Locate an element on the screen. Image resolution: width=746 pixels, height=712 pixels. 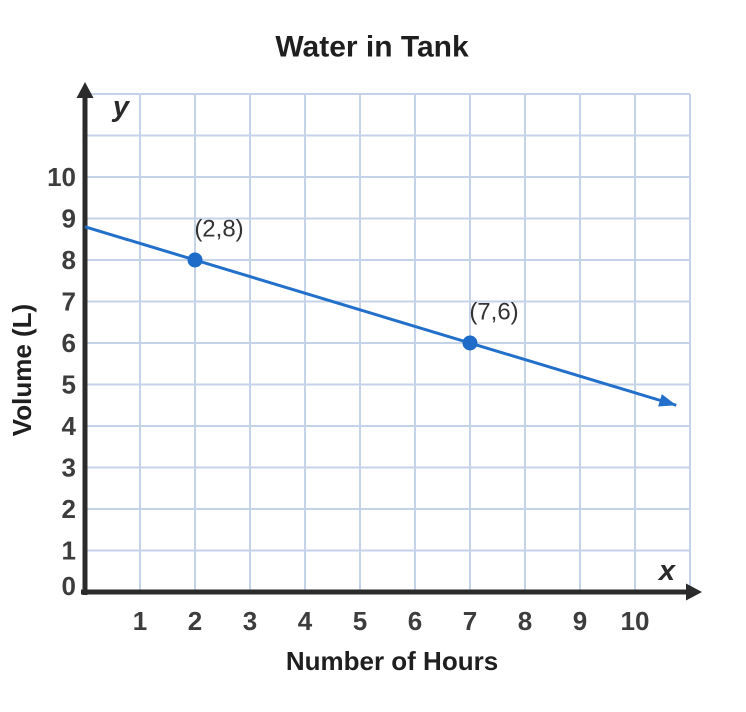
data-point-label: (2,8) is located at coordinates (218, 229).